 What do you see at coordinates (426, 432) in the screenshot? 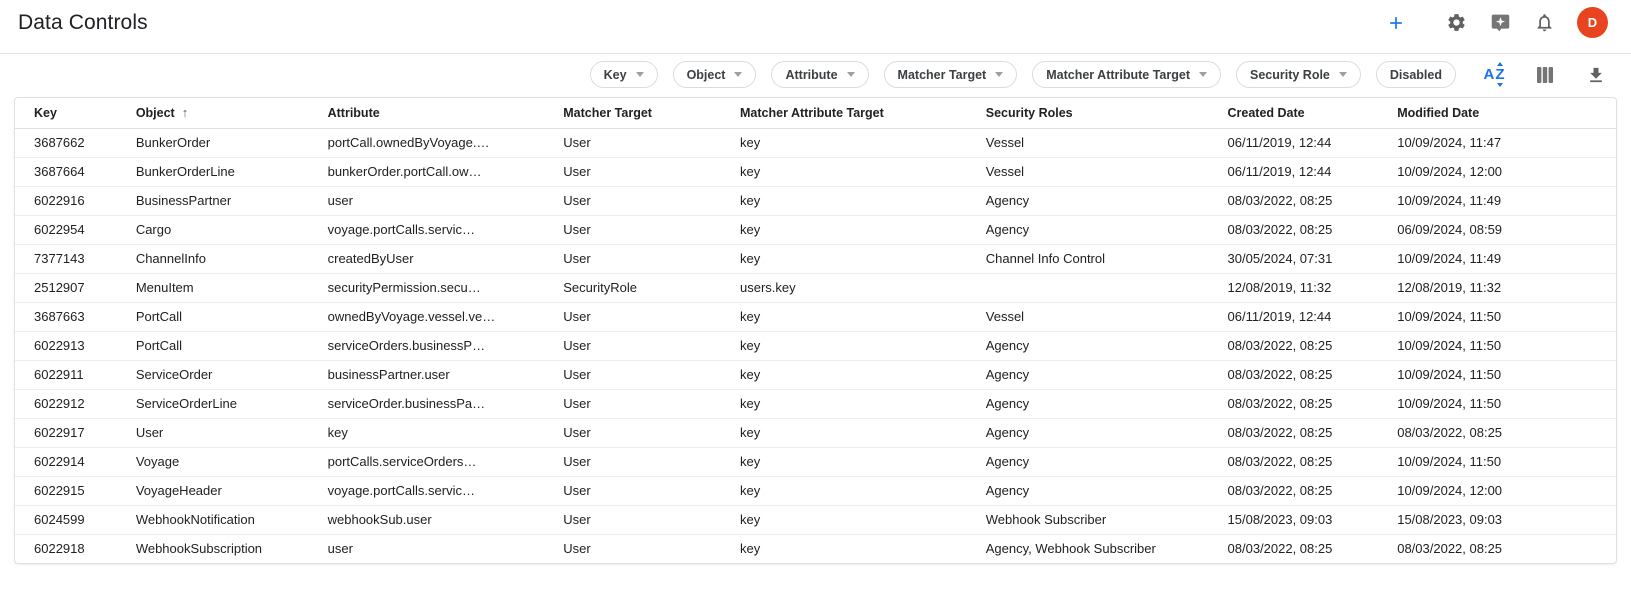
I see `cell-attribute: key` at bounding box center [426, 432].